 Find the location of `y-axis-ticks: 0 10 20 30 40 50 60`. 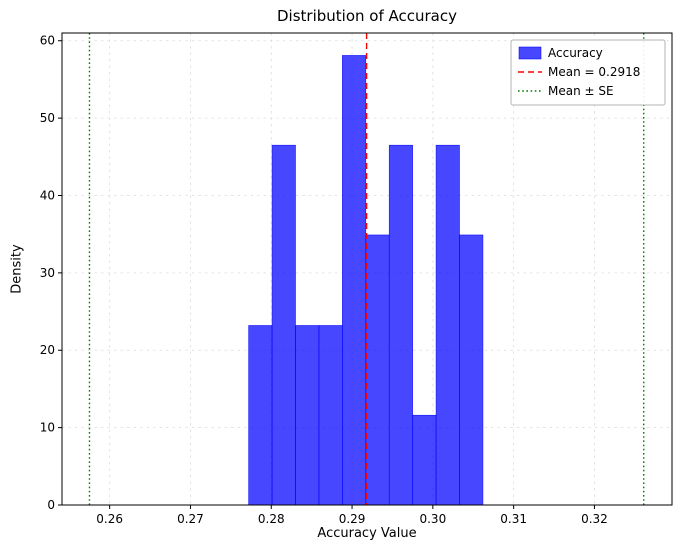

y-axis-ticks: 0 10 20 30 40 50 60 is located at coordinates (51, 273).